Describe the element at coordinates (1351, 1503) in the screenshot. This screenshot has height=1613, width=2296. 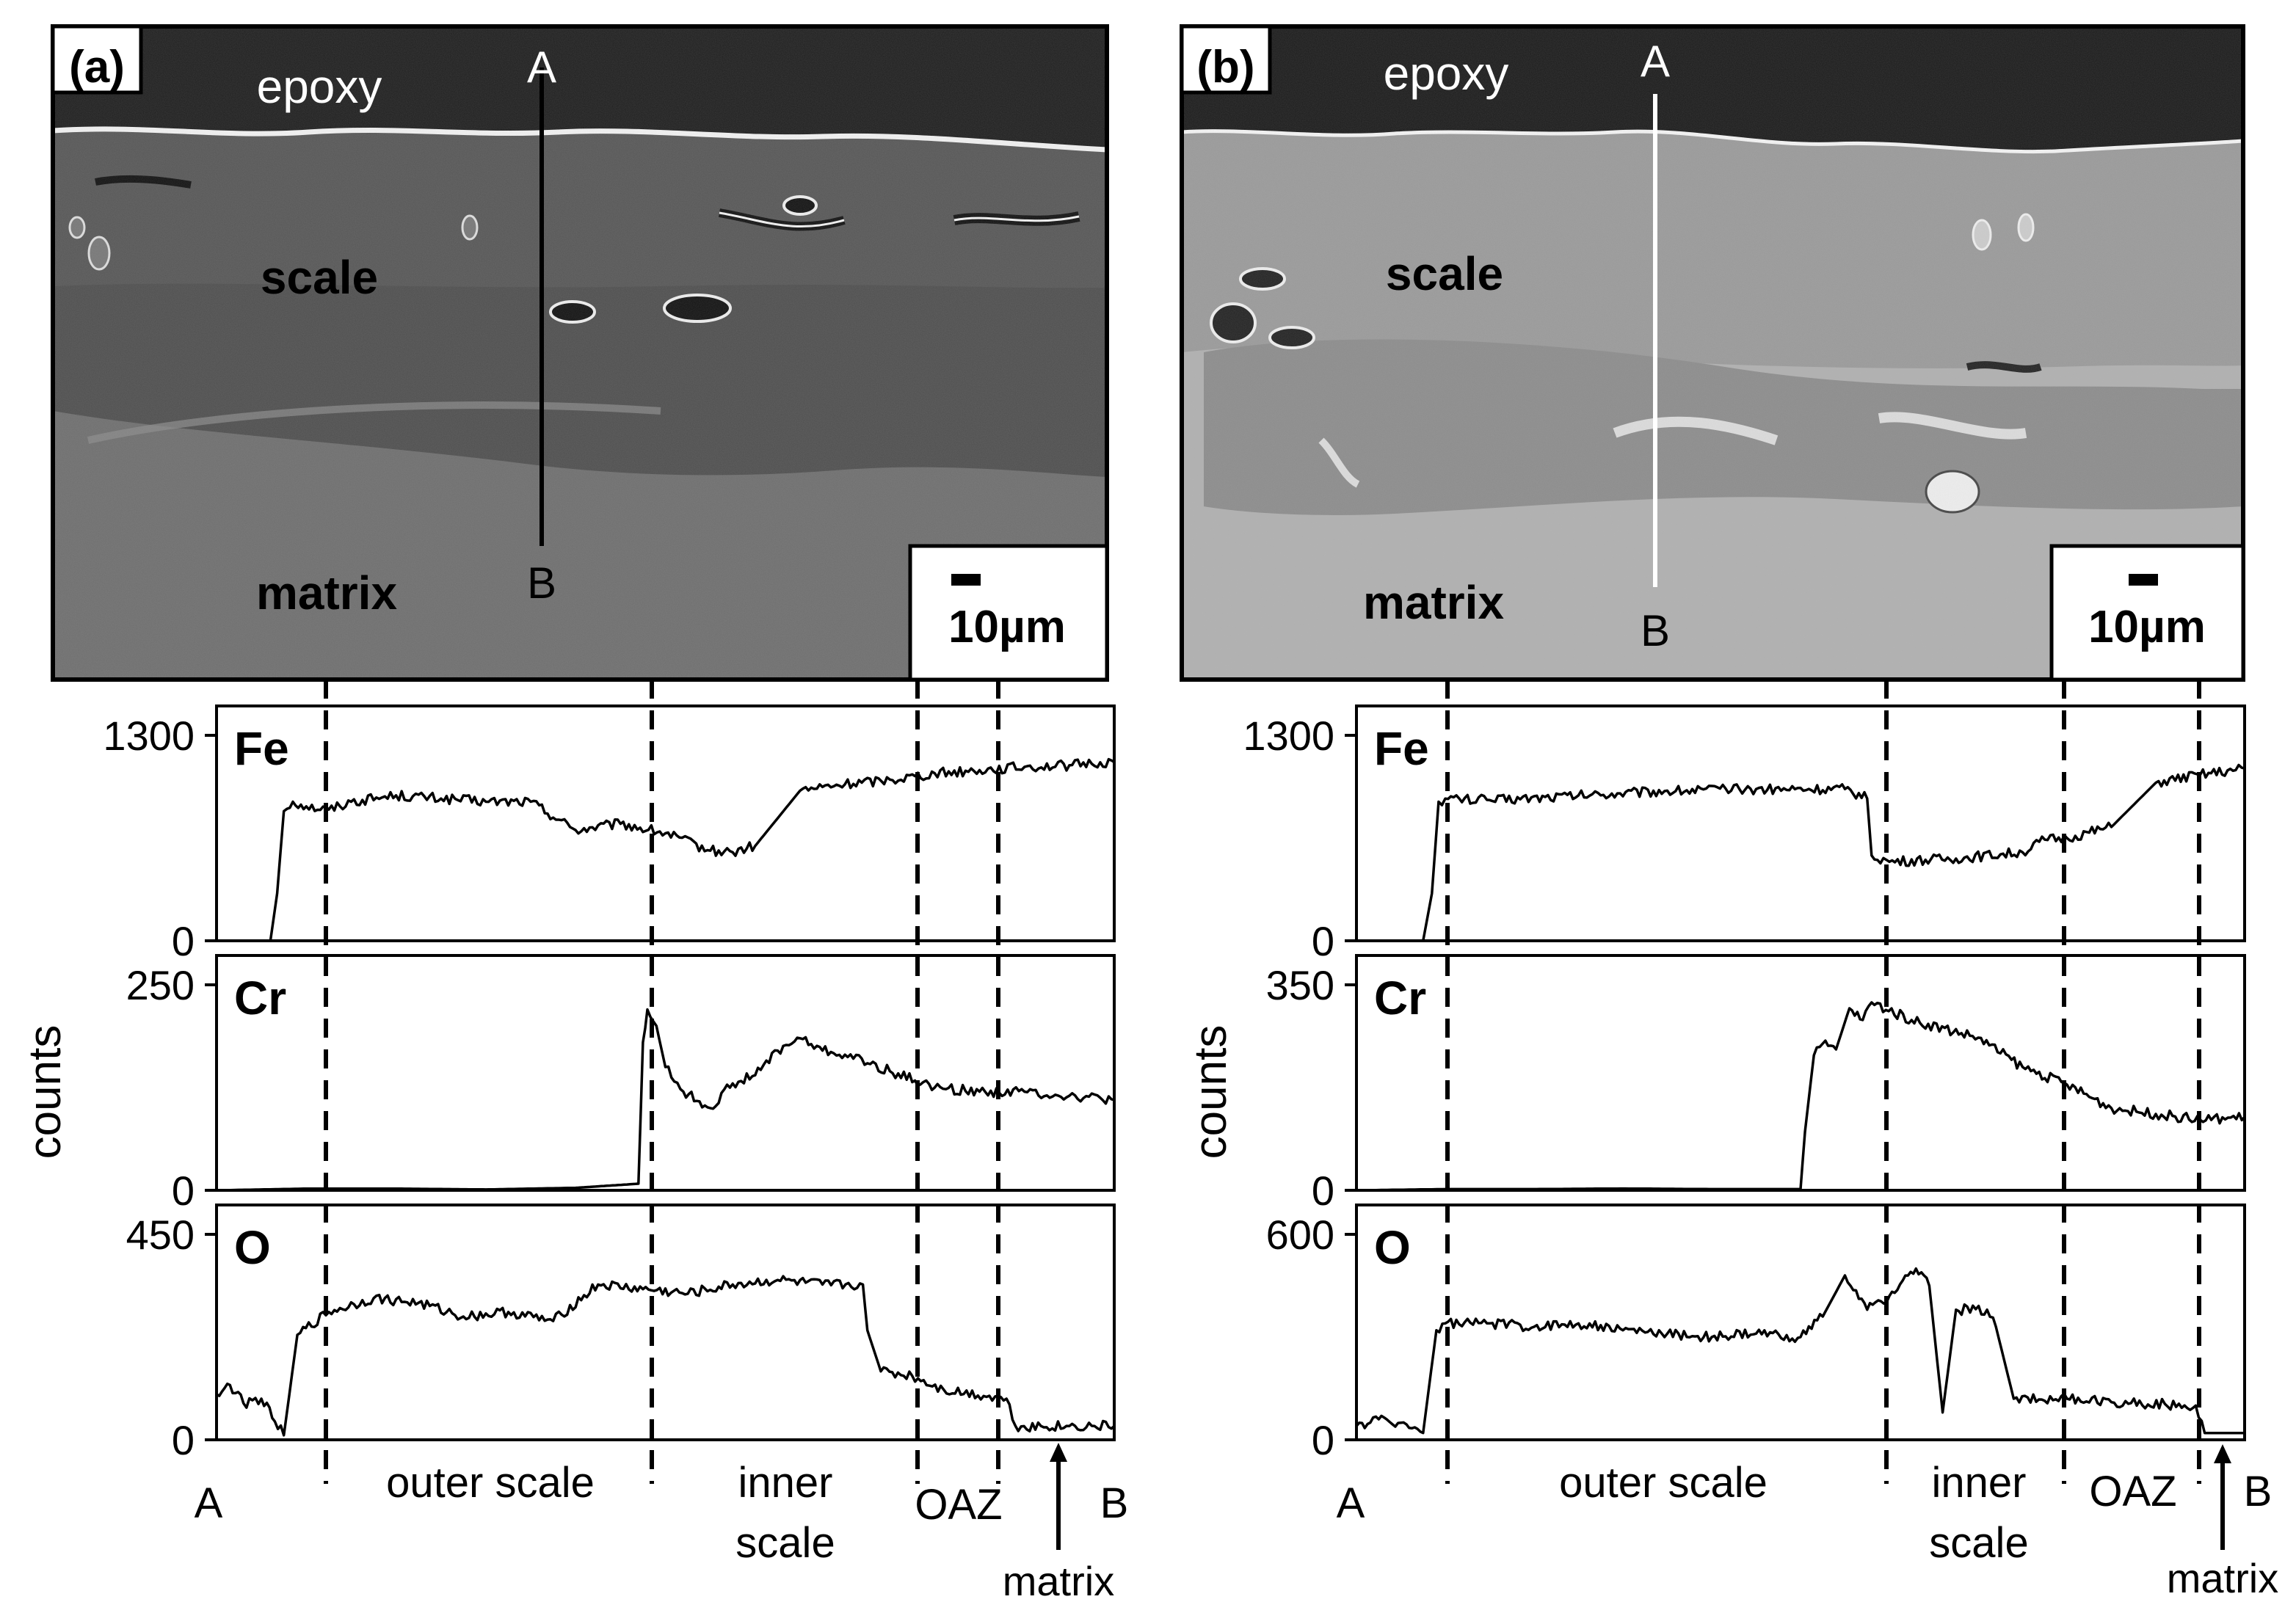
I see `region-a-start-b: A` at that location.